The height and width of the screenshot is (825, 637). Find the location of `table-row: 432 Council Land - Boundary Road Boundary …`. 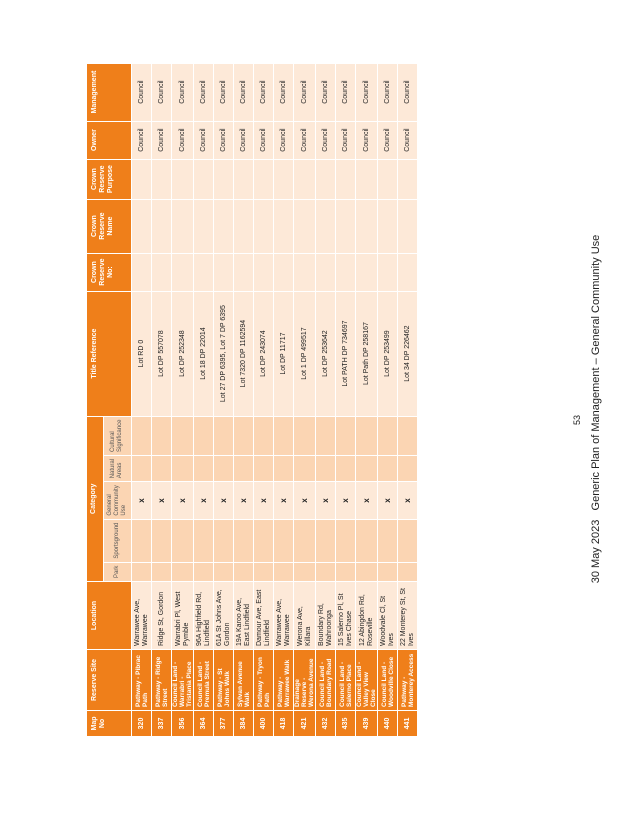

table-row: 432 Council Land - Boundary Road Boundary … is located at coordinates (325, 400).